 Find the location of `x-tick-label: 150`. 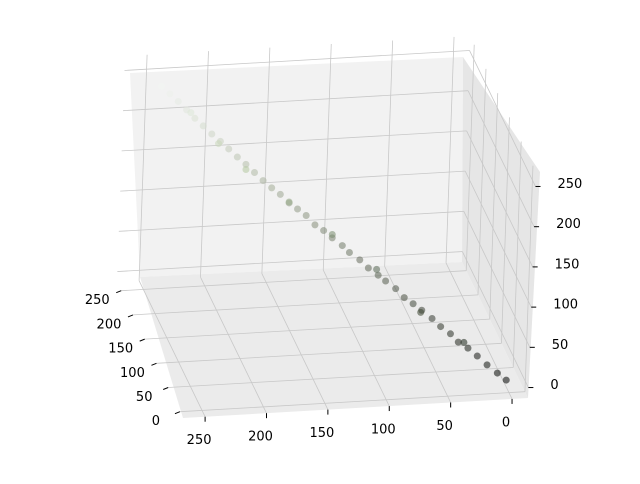

x-tick-label: 150 is located at coordinates (321, 433).